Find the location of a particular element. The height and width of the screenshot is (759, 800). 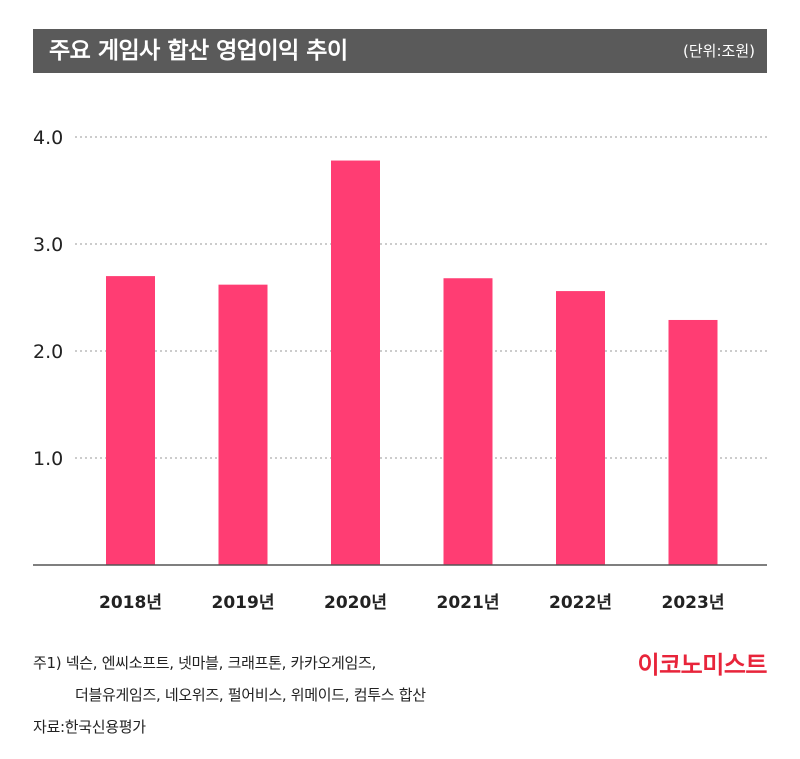

y-tick-label: 4.0 is located at coordinates (48, 138).